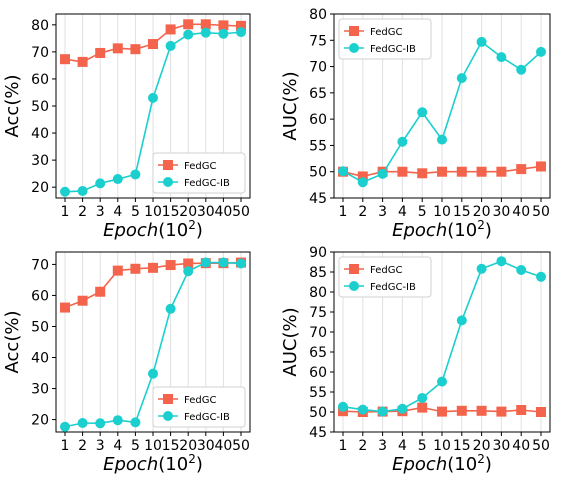 The height and width of the screenshot is (482, 566). What do you see at coordinates (318, 353) in the screenshot?
I see `y-tick-label: 65` at bounding box center [318, 353].